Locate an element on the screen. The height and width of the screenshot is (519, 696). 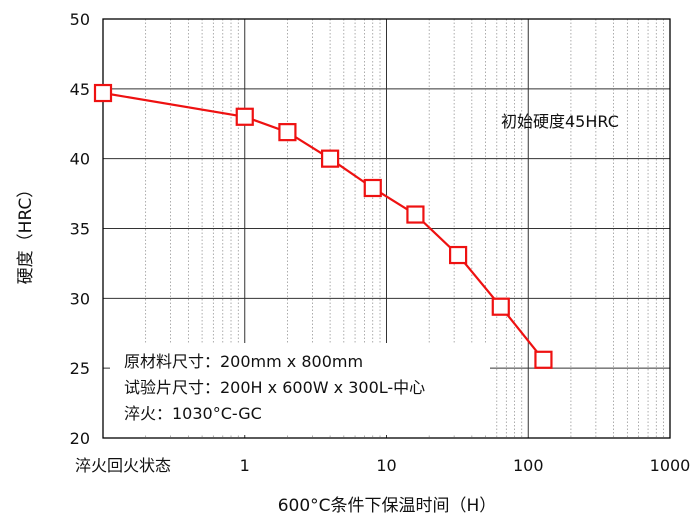
note-line: 原材料尺寸：200mm x 800mm is located at coordinates (243, 361).